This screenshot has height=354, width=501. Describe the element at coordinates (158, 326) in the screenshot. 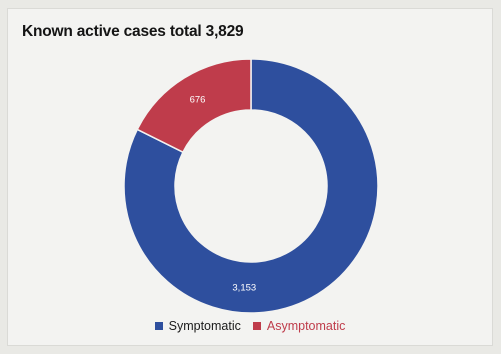

I see `legend-swatch-symptomatic` at that location.